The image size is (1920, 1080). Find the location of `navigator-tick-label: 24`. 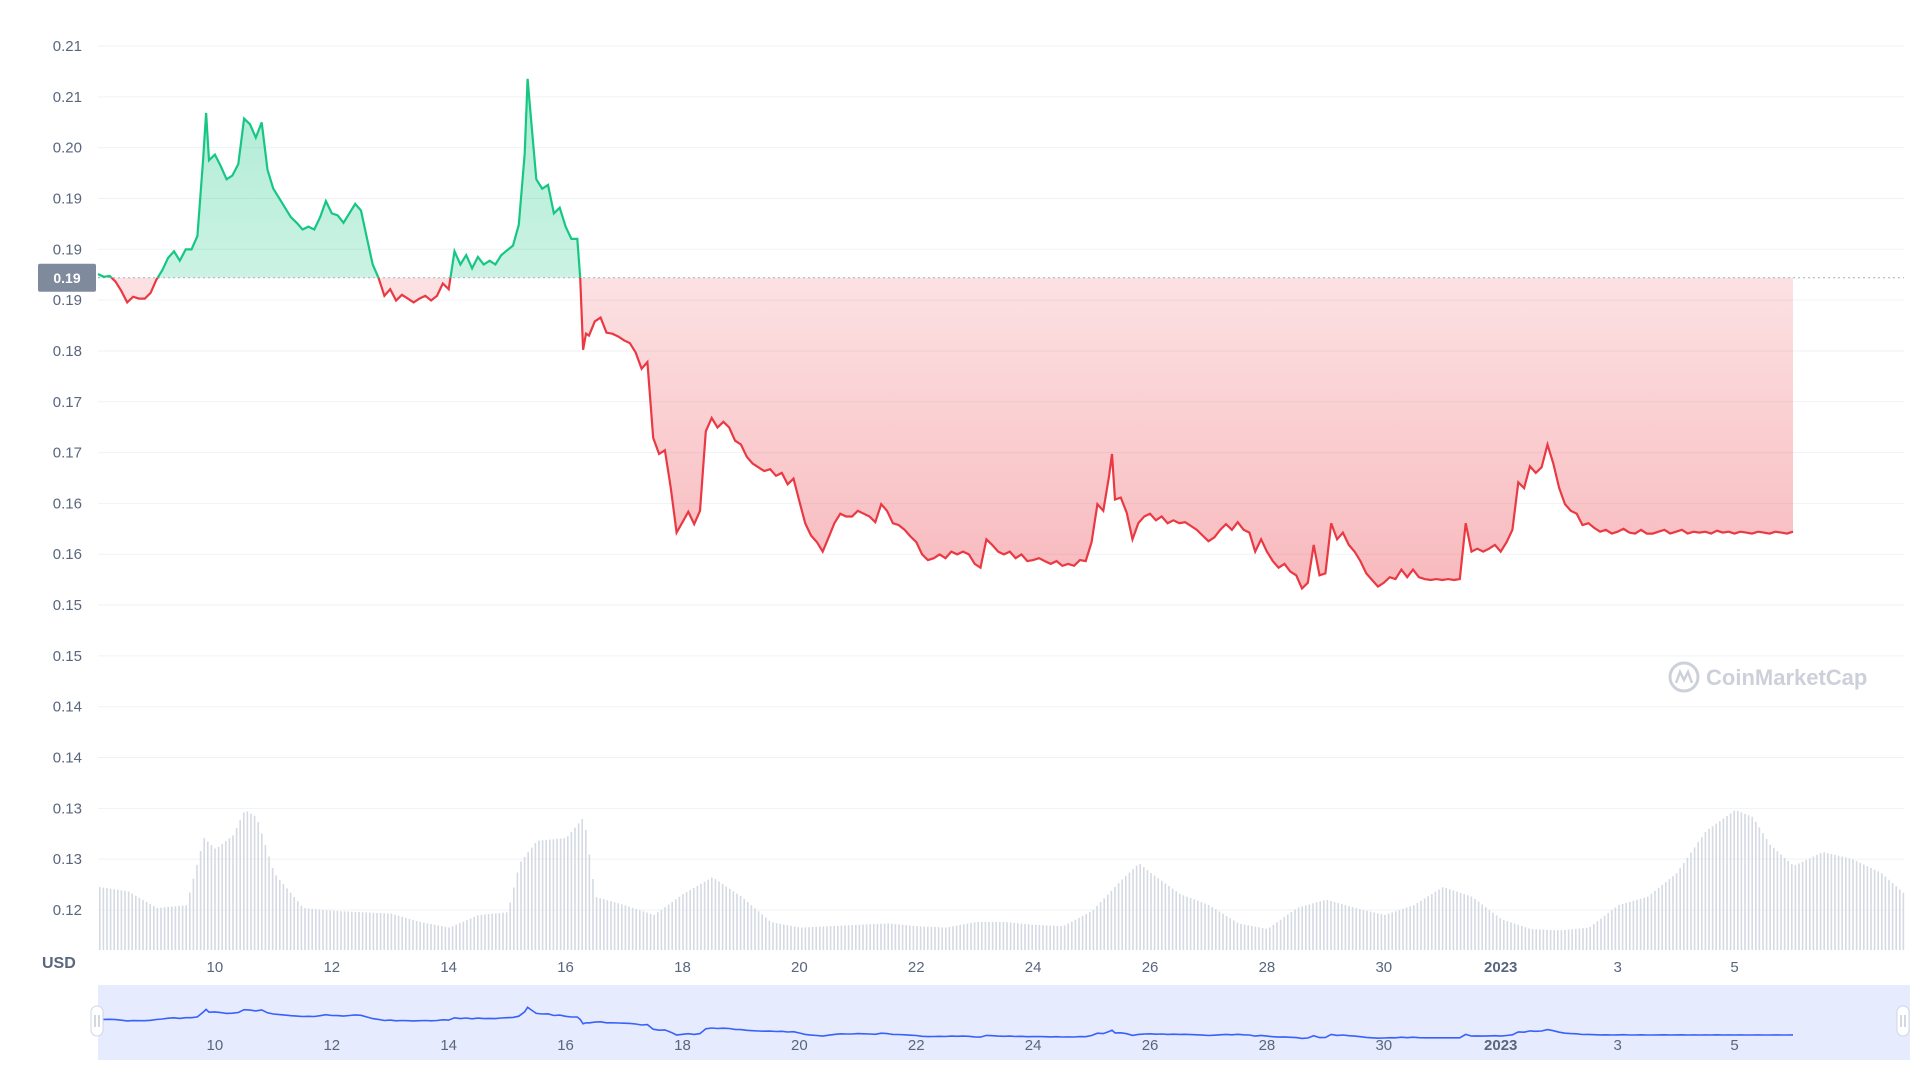

navigator-tick-label: 24 is located at coordinates (1033, 1045).